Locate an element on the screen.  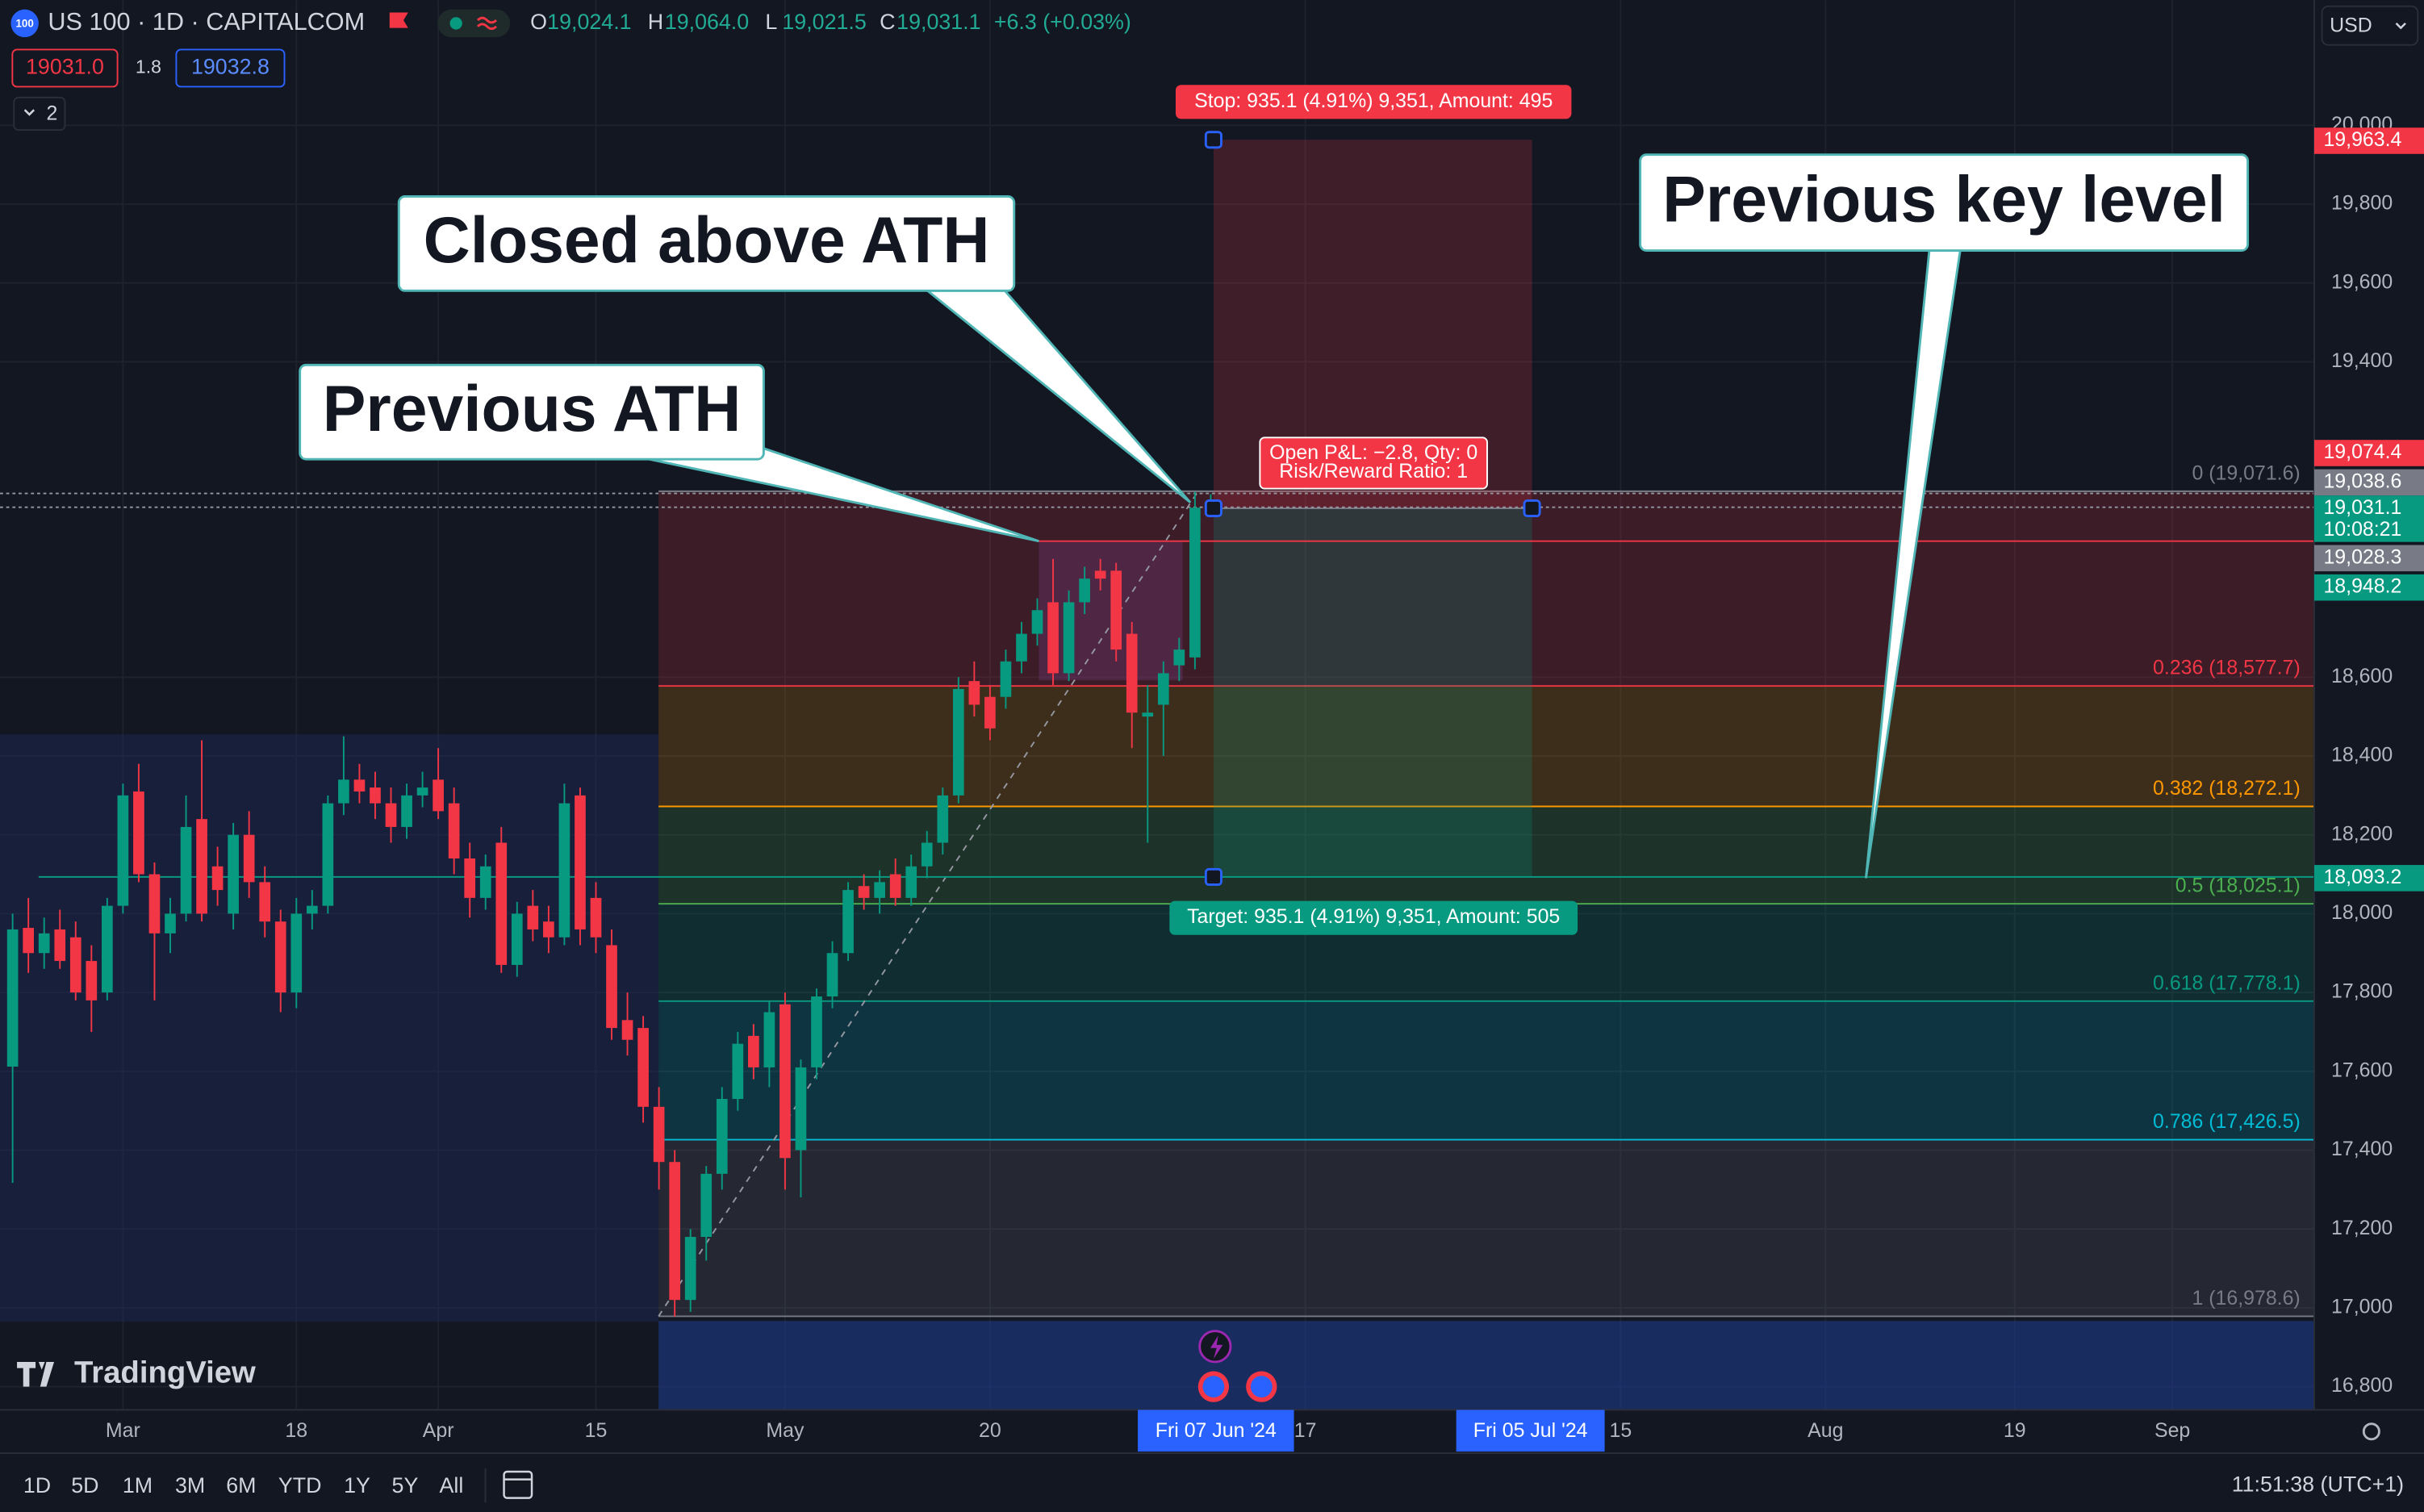
indicators-toggle is located at coordinates (39, 114).